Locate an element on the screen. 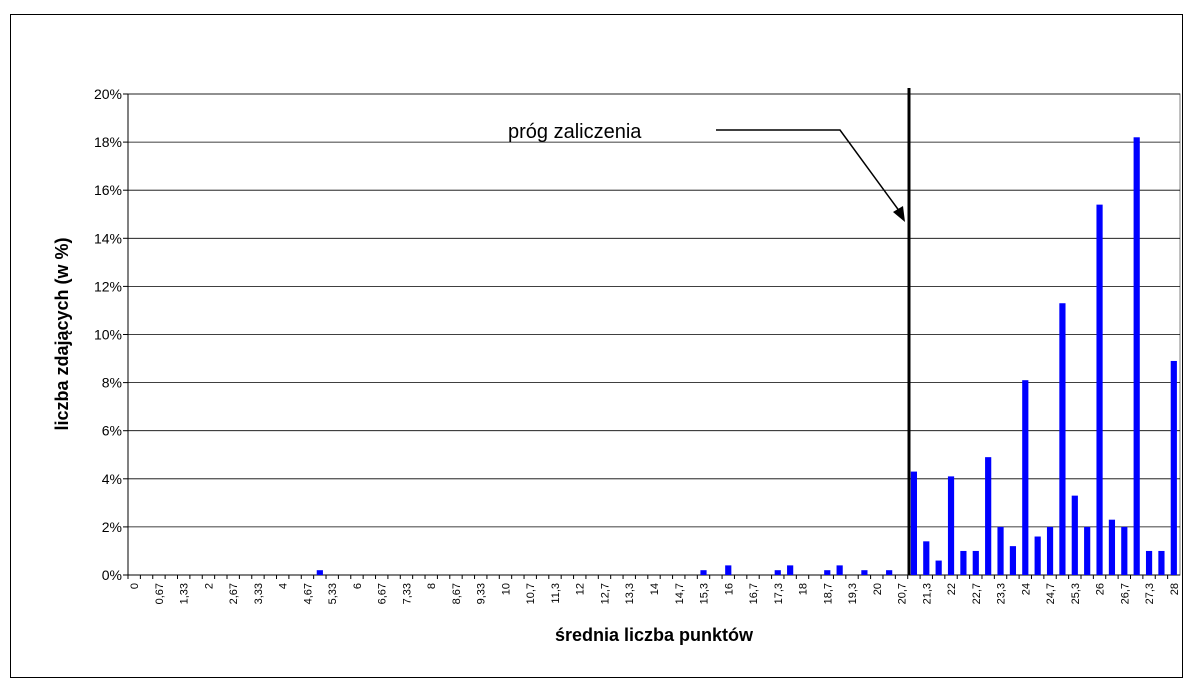 The height and width of the screenshot is (679, 1184). x-tick-label: 0 is located at coordinates (135, 586).